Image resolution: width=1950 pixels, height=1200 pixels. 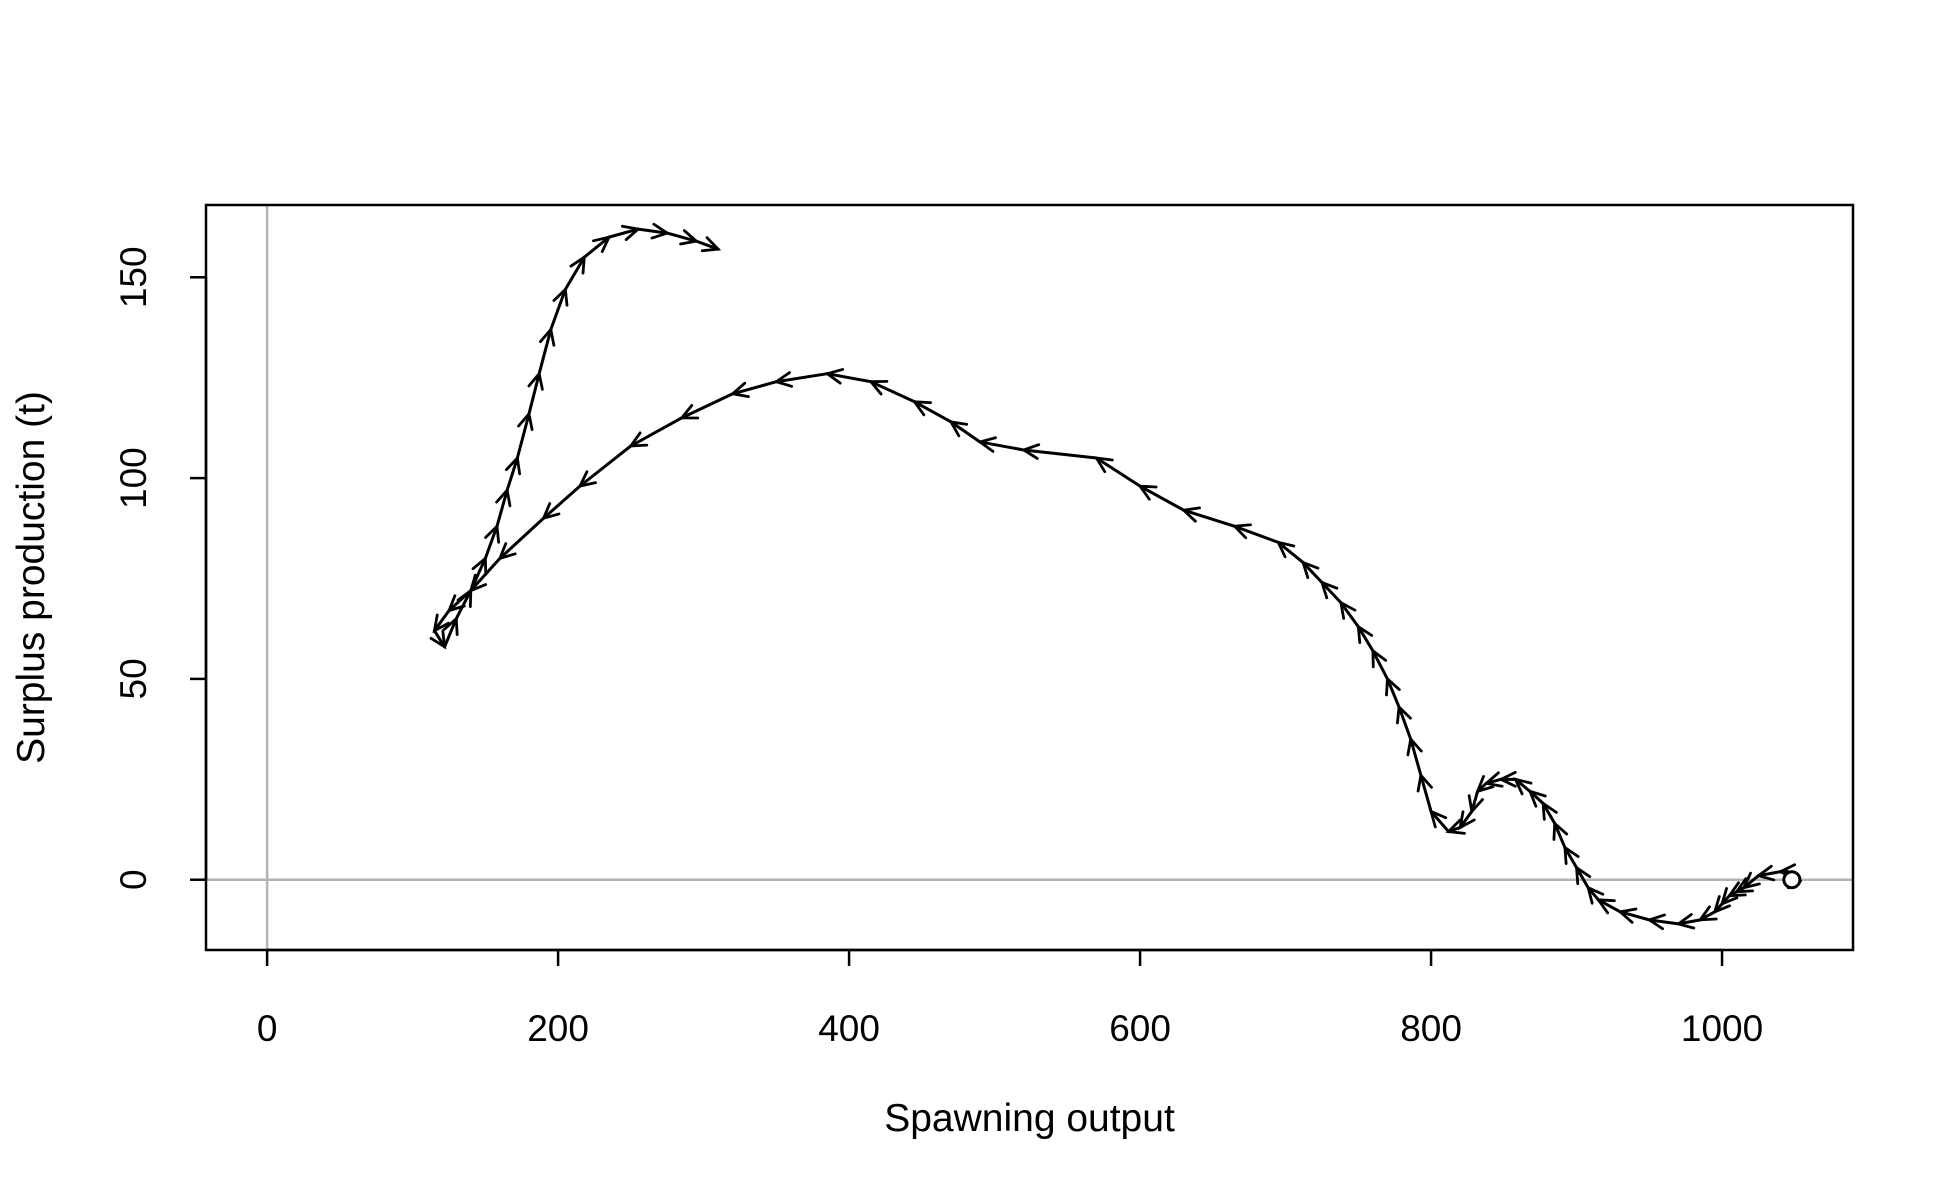 I want to click on y-tick-label: 100, so click(x=133, y=478).